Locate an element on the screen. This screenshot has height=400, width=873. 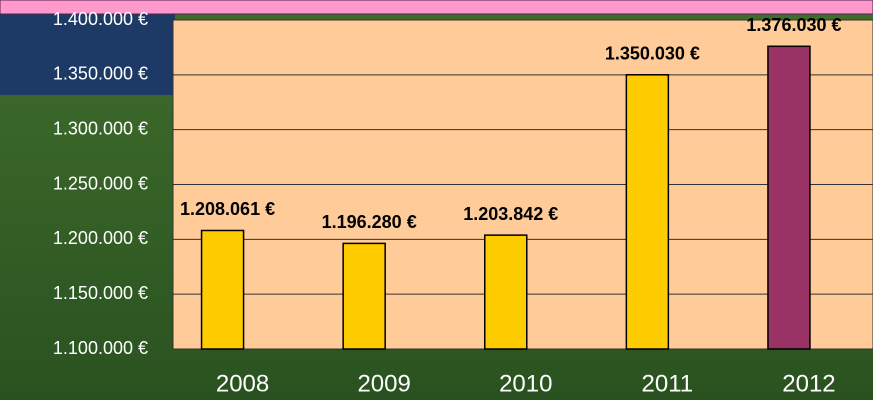
x-tick-label: 2008 is located at coordinates (242, 383).